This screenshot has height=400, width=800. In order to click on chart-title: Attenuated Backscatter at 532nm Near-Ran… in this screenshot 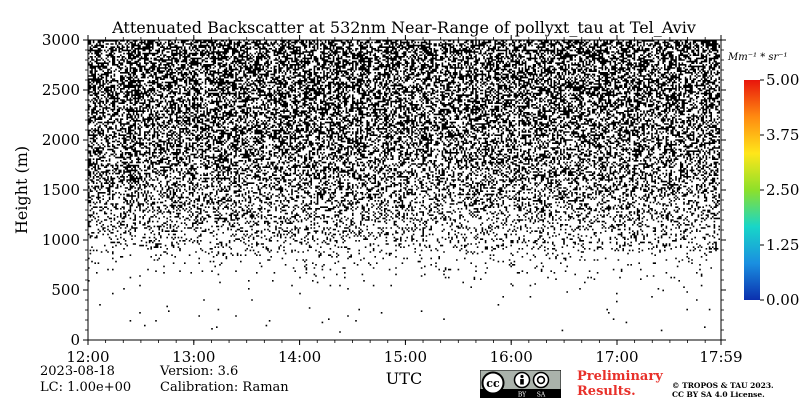, I will do `click(403, 27)`.